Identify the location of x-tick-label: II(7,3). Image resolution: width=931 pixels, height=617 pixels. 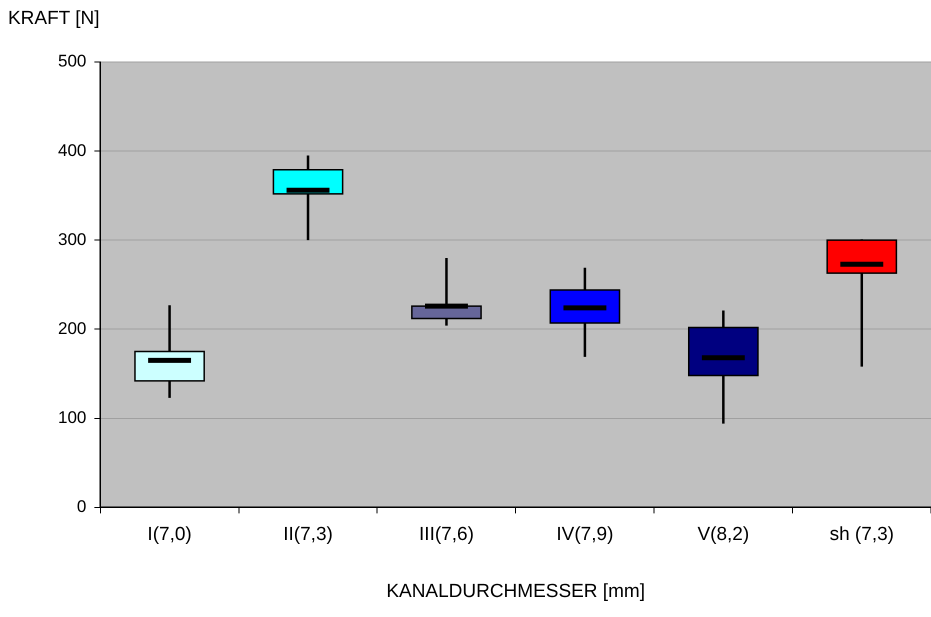
(308, 535).